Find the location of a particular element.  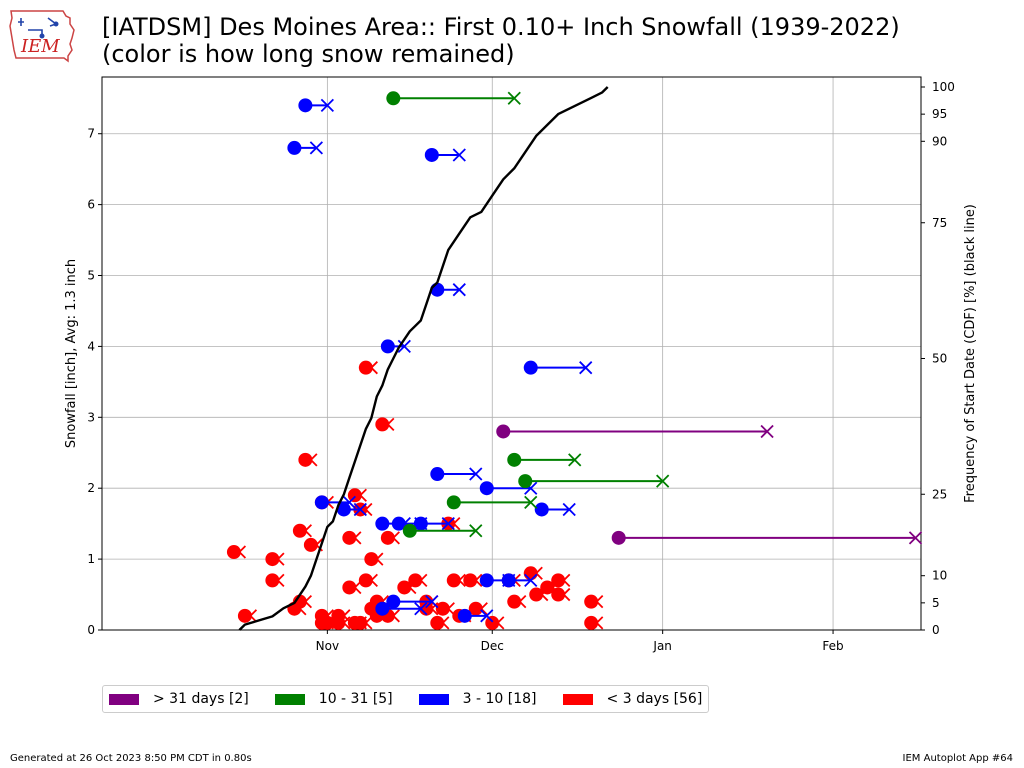

legend-item-short: 3 - 10 [18] is located at coordinates (477, 699).